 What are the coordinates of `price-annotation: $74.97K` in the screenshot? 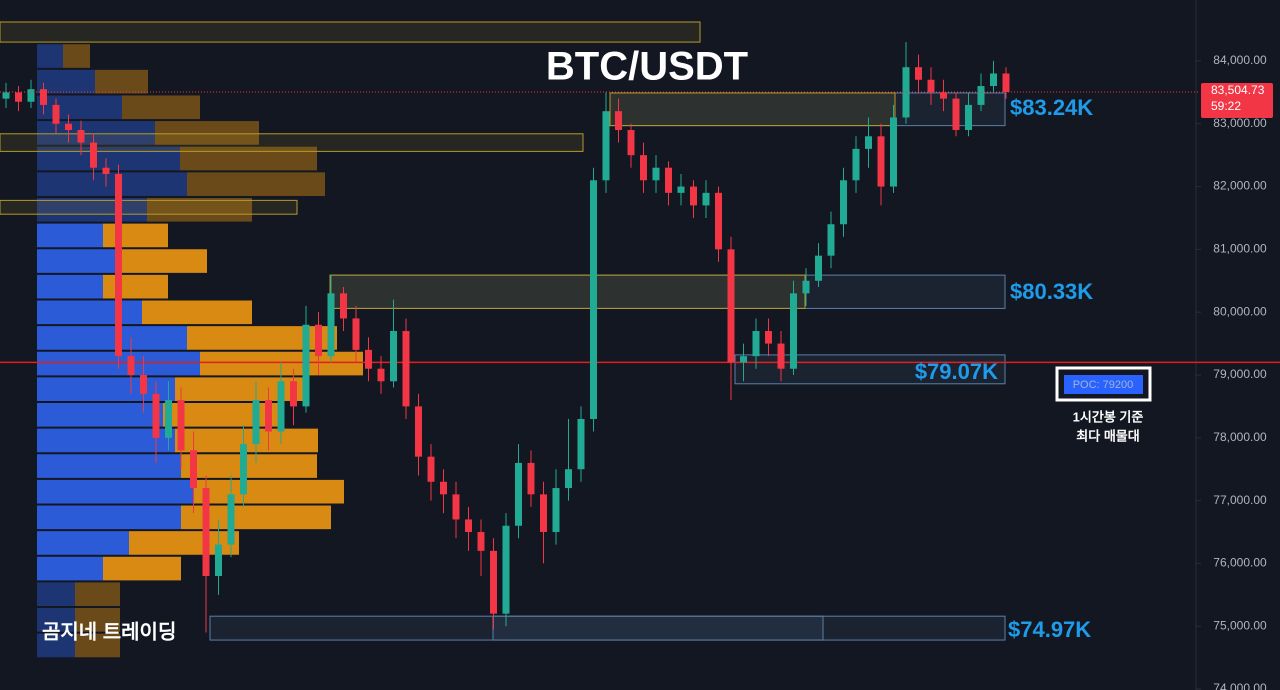 It's located at (1049, 629).